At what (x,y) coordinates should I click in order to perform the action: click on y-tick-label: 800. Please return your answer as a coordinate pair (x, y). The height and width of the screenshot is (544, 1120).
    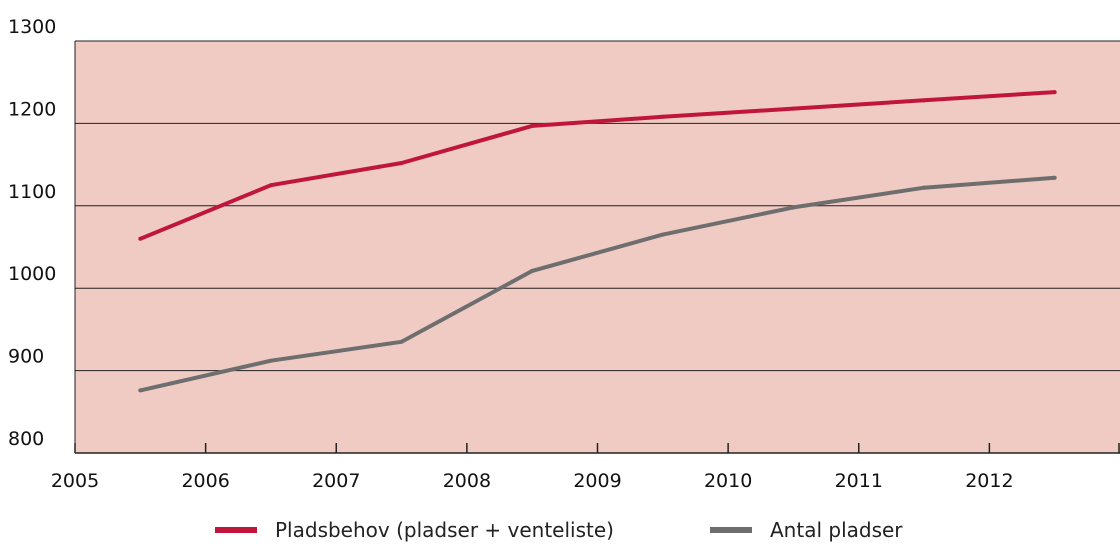
    Looking at the image, I should click on (26, 439).